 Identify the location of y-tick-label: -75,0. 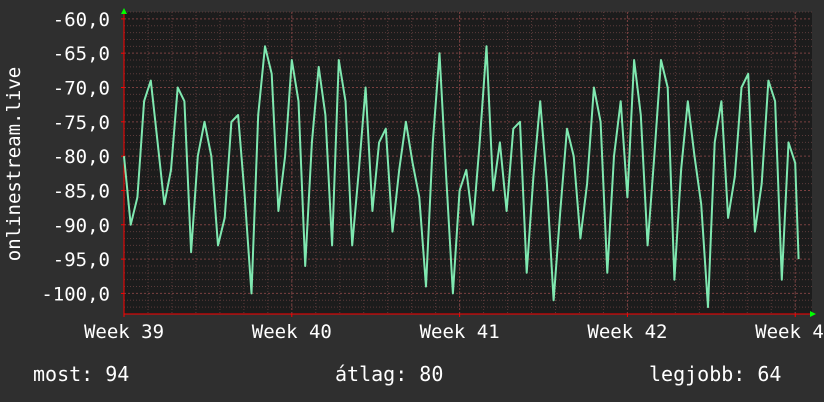
(81, 123).